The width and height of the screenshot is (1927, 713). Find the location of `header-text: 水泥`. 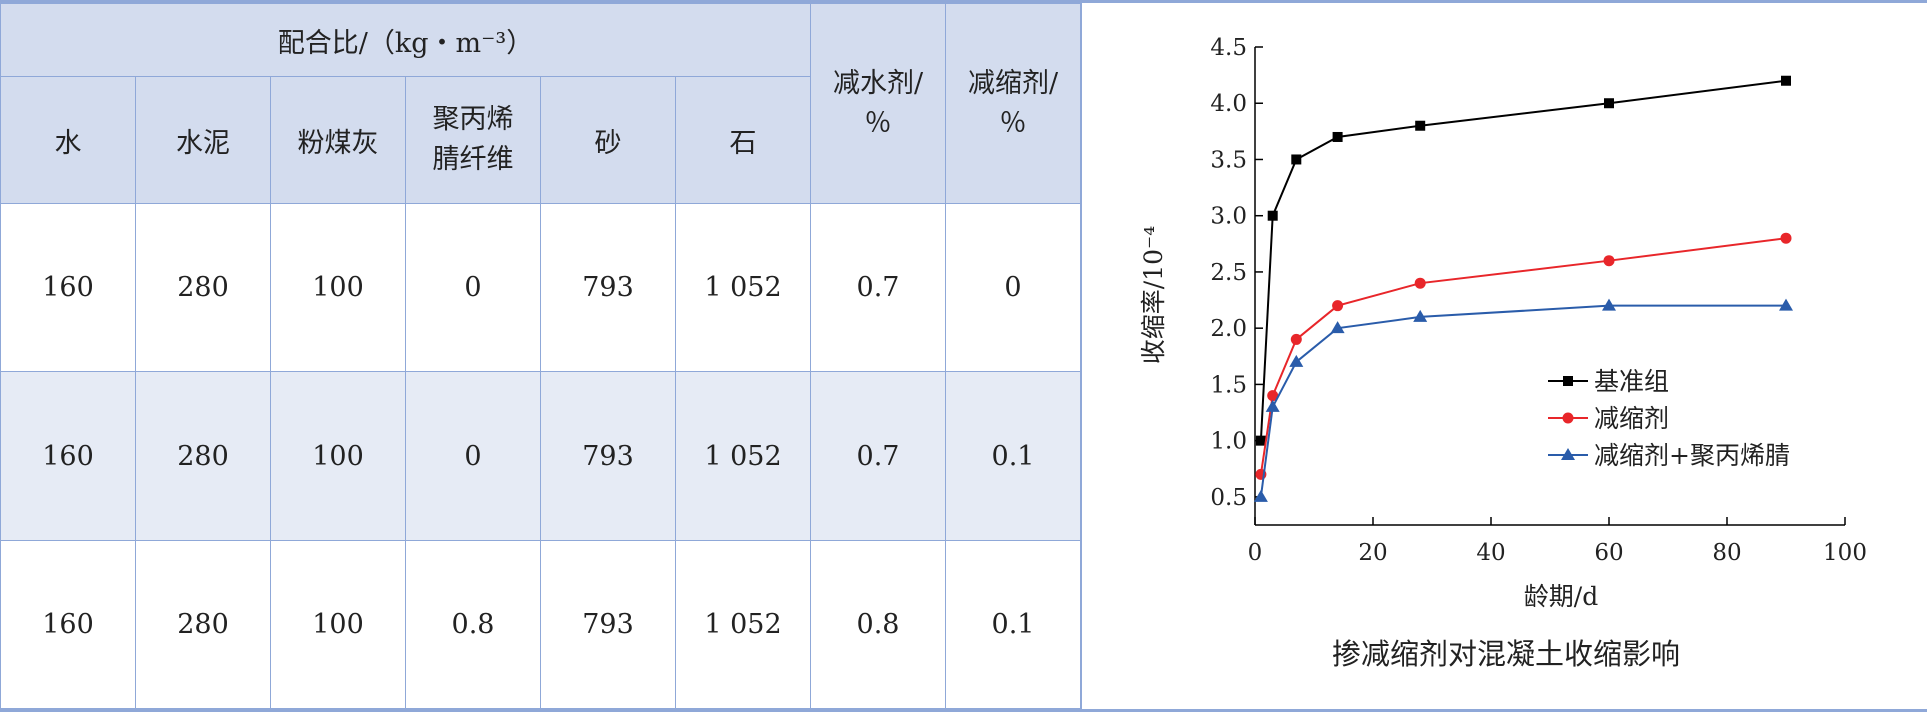

header-text: 水泥 is located at coordinates (203, 143).